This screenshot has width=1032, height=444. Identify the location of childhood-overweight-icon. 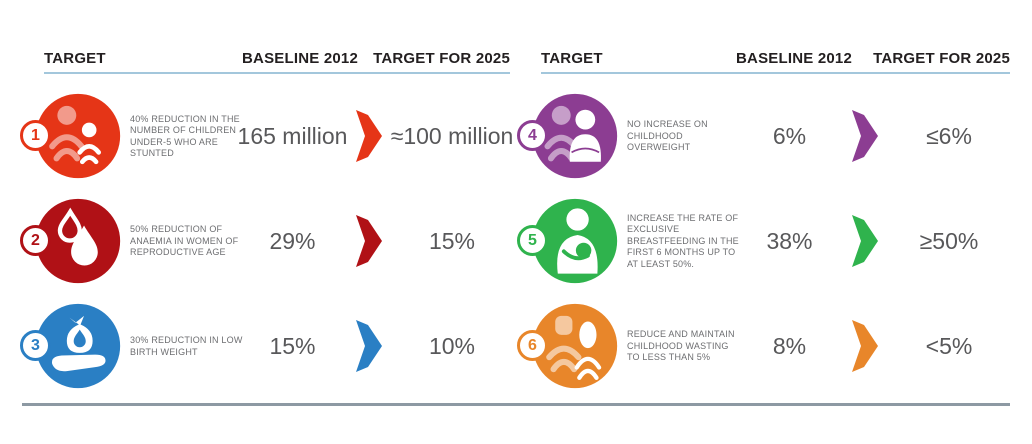
(575, 136).